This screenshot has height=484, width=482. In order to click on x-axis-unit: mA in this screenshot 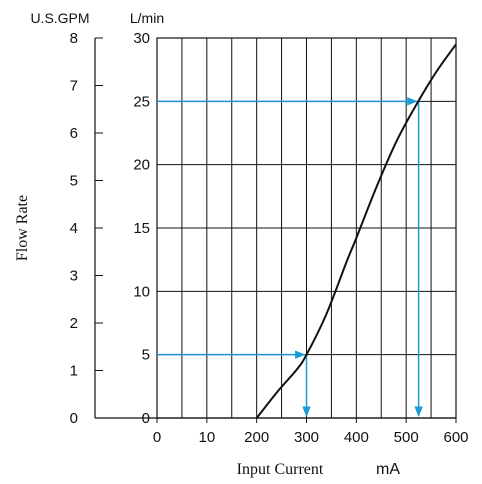, I will do `click(388, 469)`.